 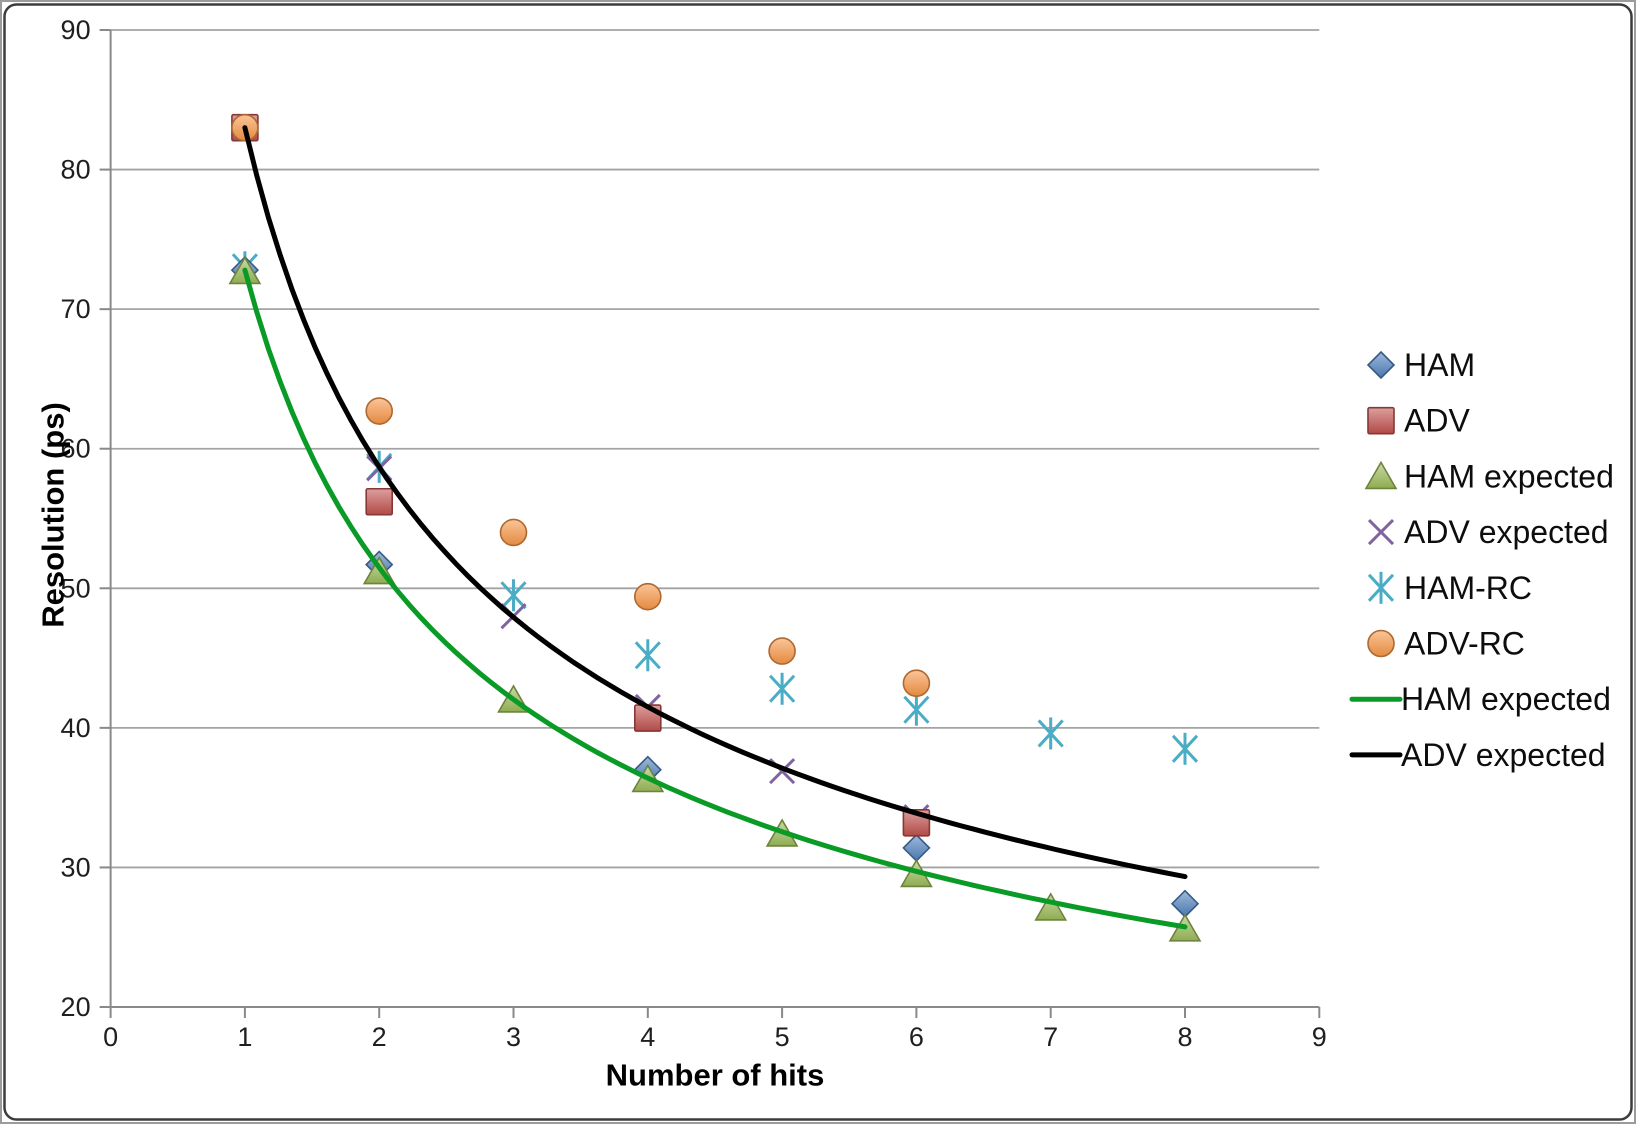 I want to click on marker-ADV, so click(x=379, y=501).